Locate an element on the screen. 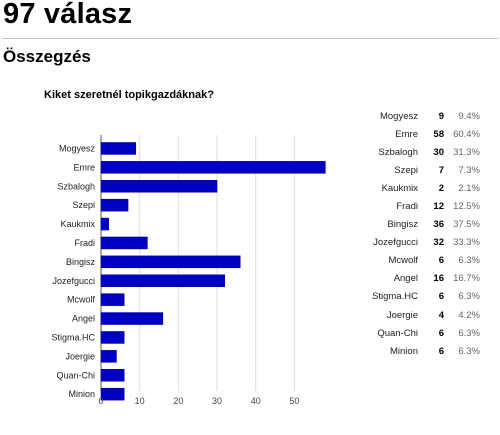 Image resolution: width=500 pixels, height=435 pixels. x-tick-label: 0 is located at coordinates (100, 401).